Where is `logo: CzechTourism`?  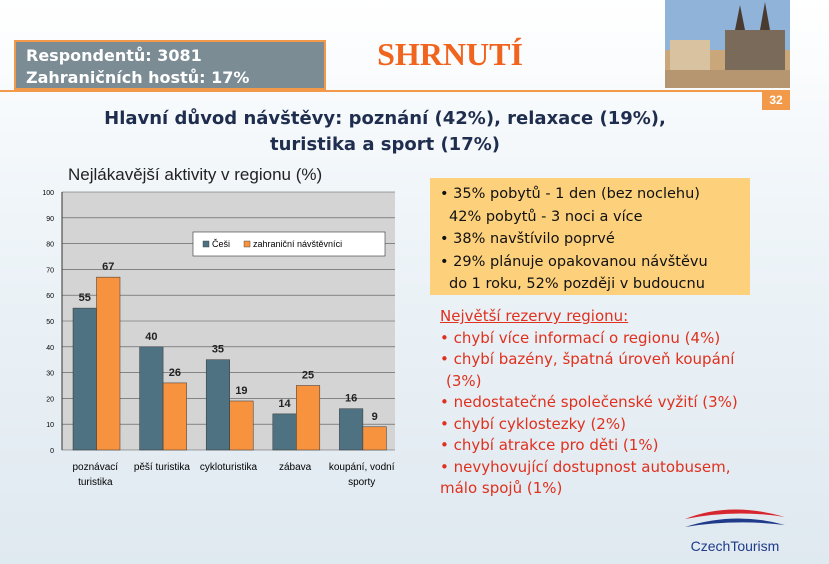 logo: CzechTourism is located at coordinates (735, 531).